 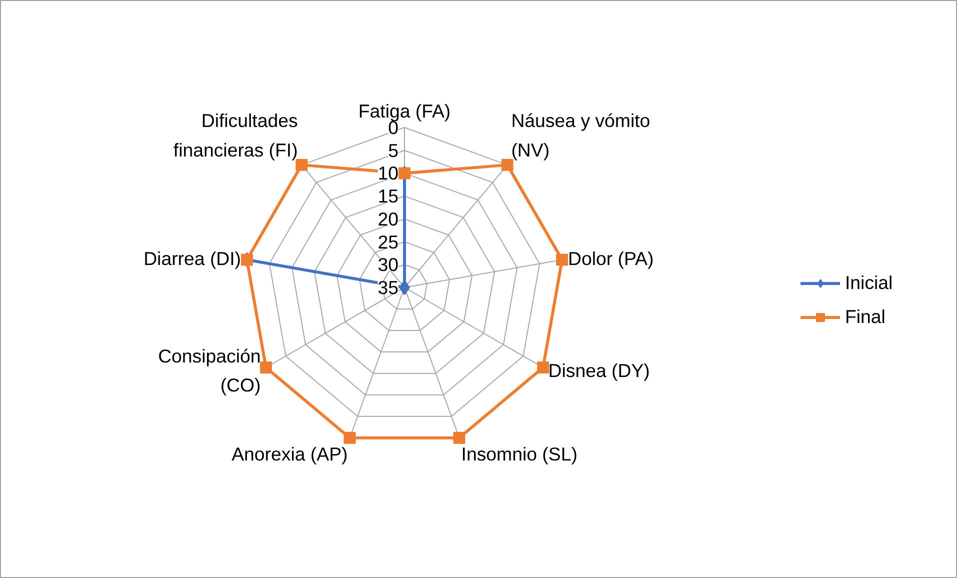 I want to click on spoke-label: Náusea y vómito (NV), so click(x=580, y=135).